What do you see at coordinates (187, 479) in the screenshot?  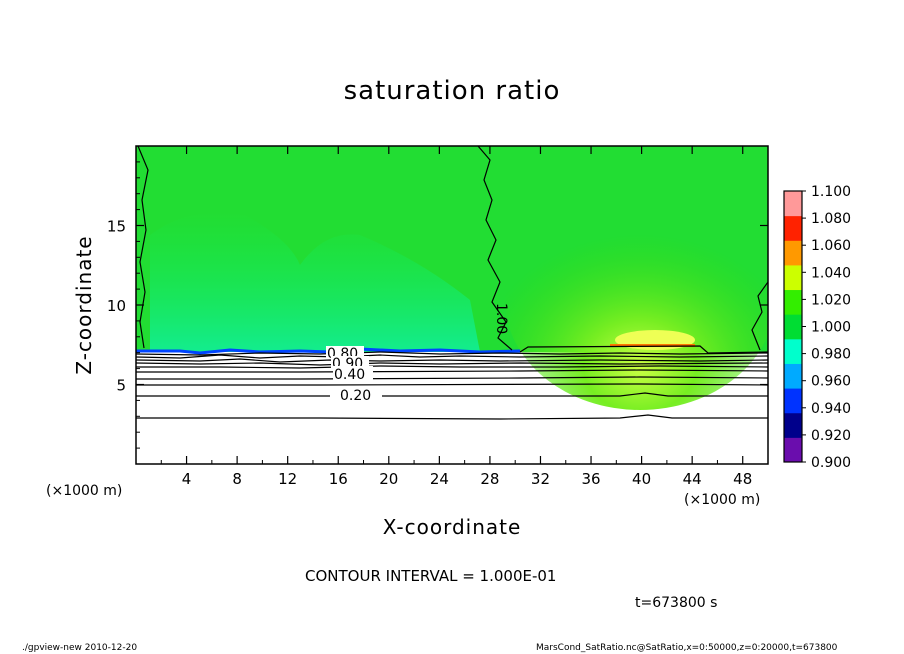 I see `x-tick-label: 4` at bounding box center [187, 479].